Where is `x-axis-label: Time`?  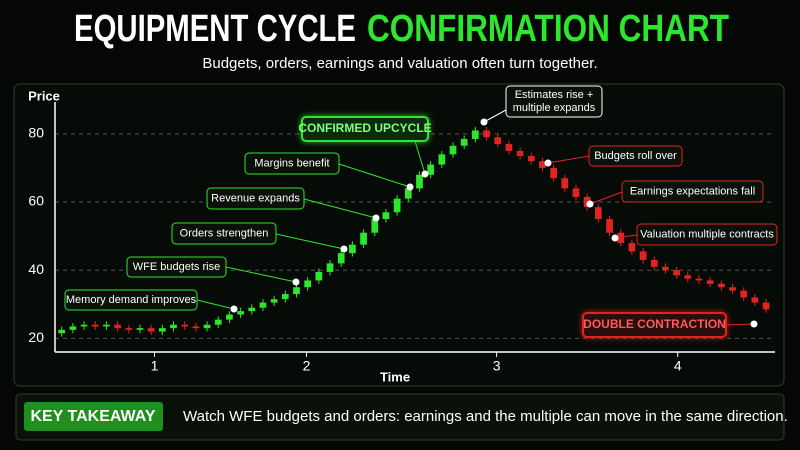 x-axis-label: Time is located at coordinates (395, 376).